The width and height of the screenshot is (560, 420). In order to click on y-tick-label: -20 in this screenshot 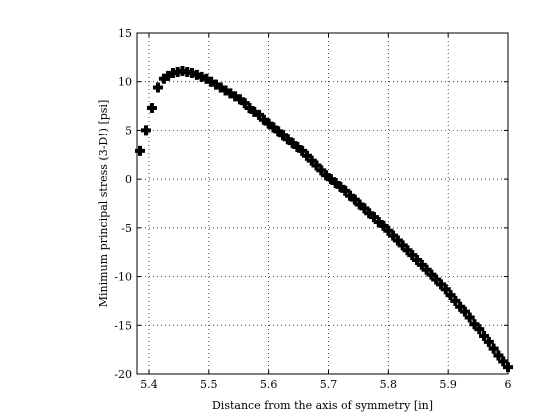, I will do `click(123, 374)`.